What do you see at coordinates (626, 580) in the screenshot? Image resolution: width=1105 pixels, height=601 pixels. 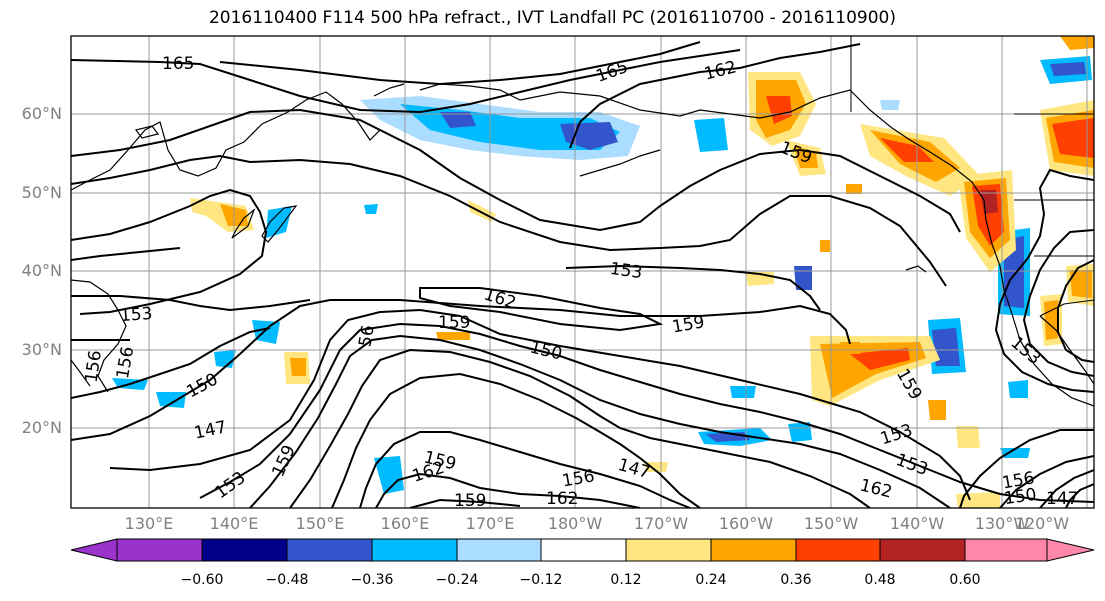 I see `colorbar-tick-label: 0.12` at bounding box center [626, 580].